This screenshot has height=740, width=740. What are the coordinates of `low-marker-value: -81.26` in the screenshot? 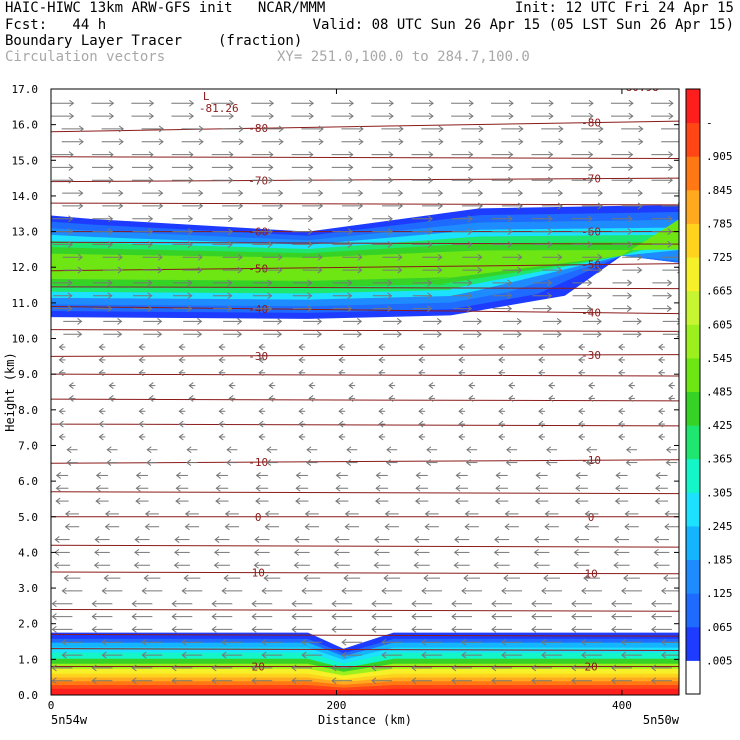 It's located at (219, 108).